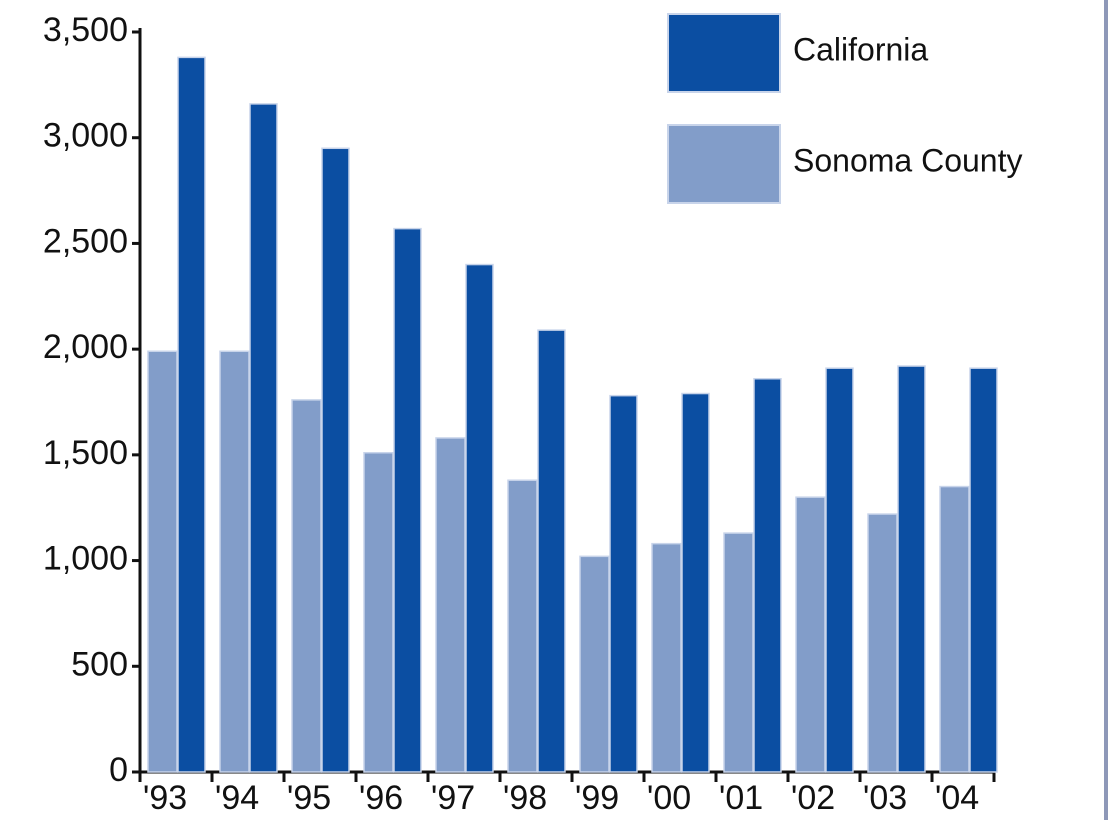 The height and width of the screenshot is (820, 1112). What do you see at coordinates (85, 136) in the screenshot?
I see `y-tick-label: 3,000` at bounding box center [85, 136].